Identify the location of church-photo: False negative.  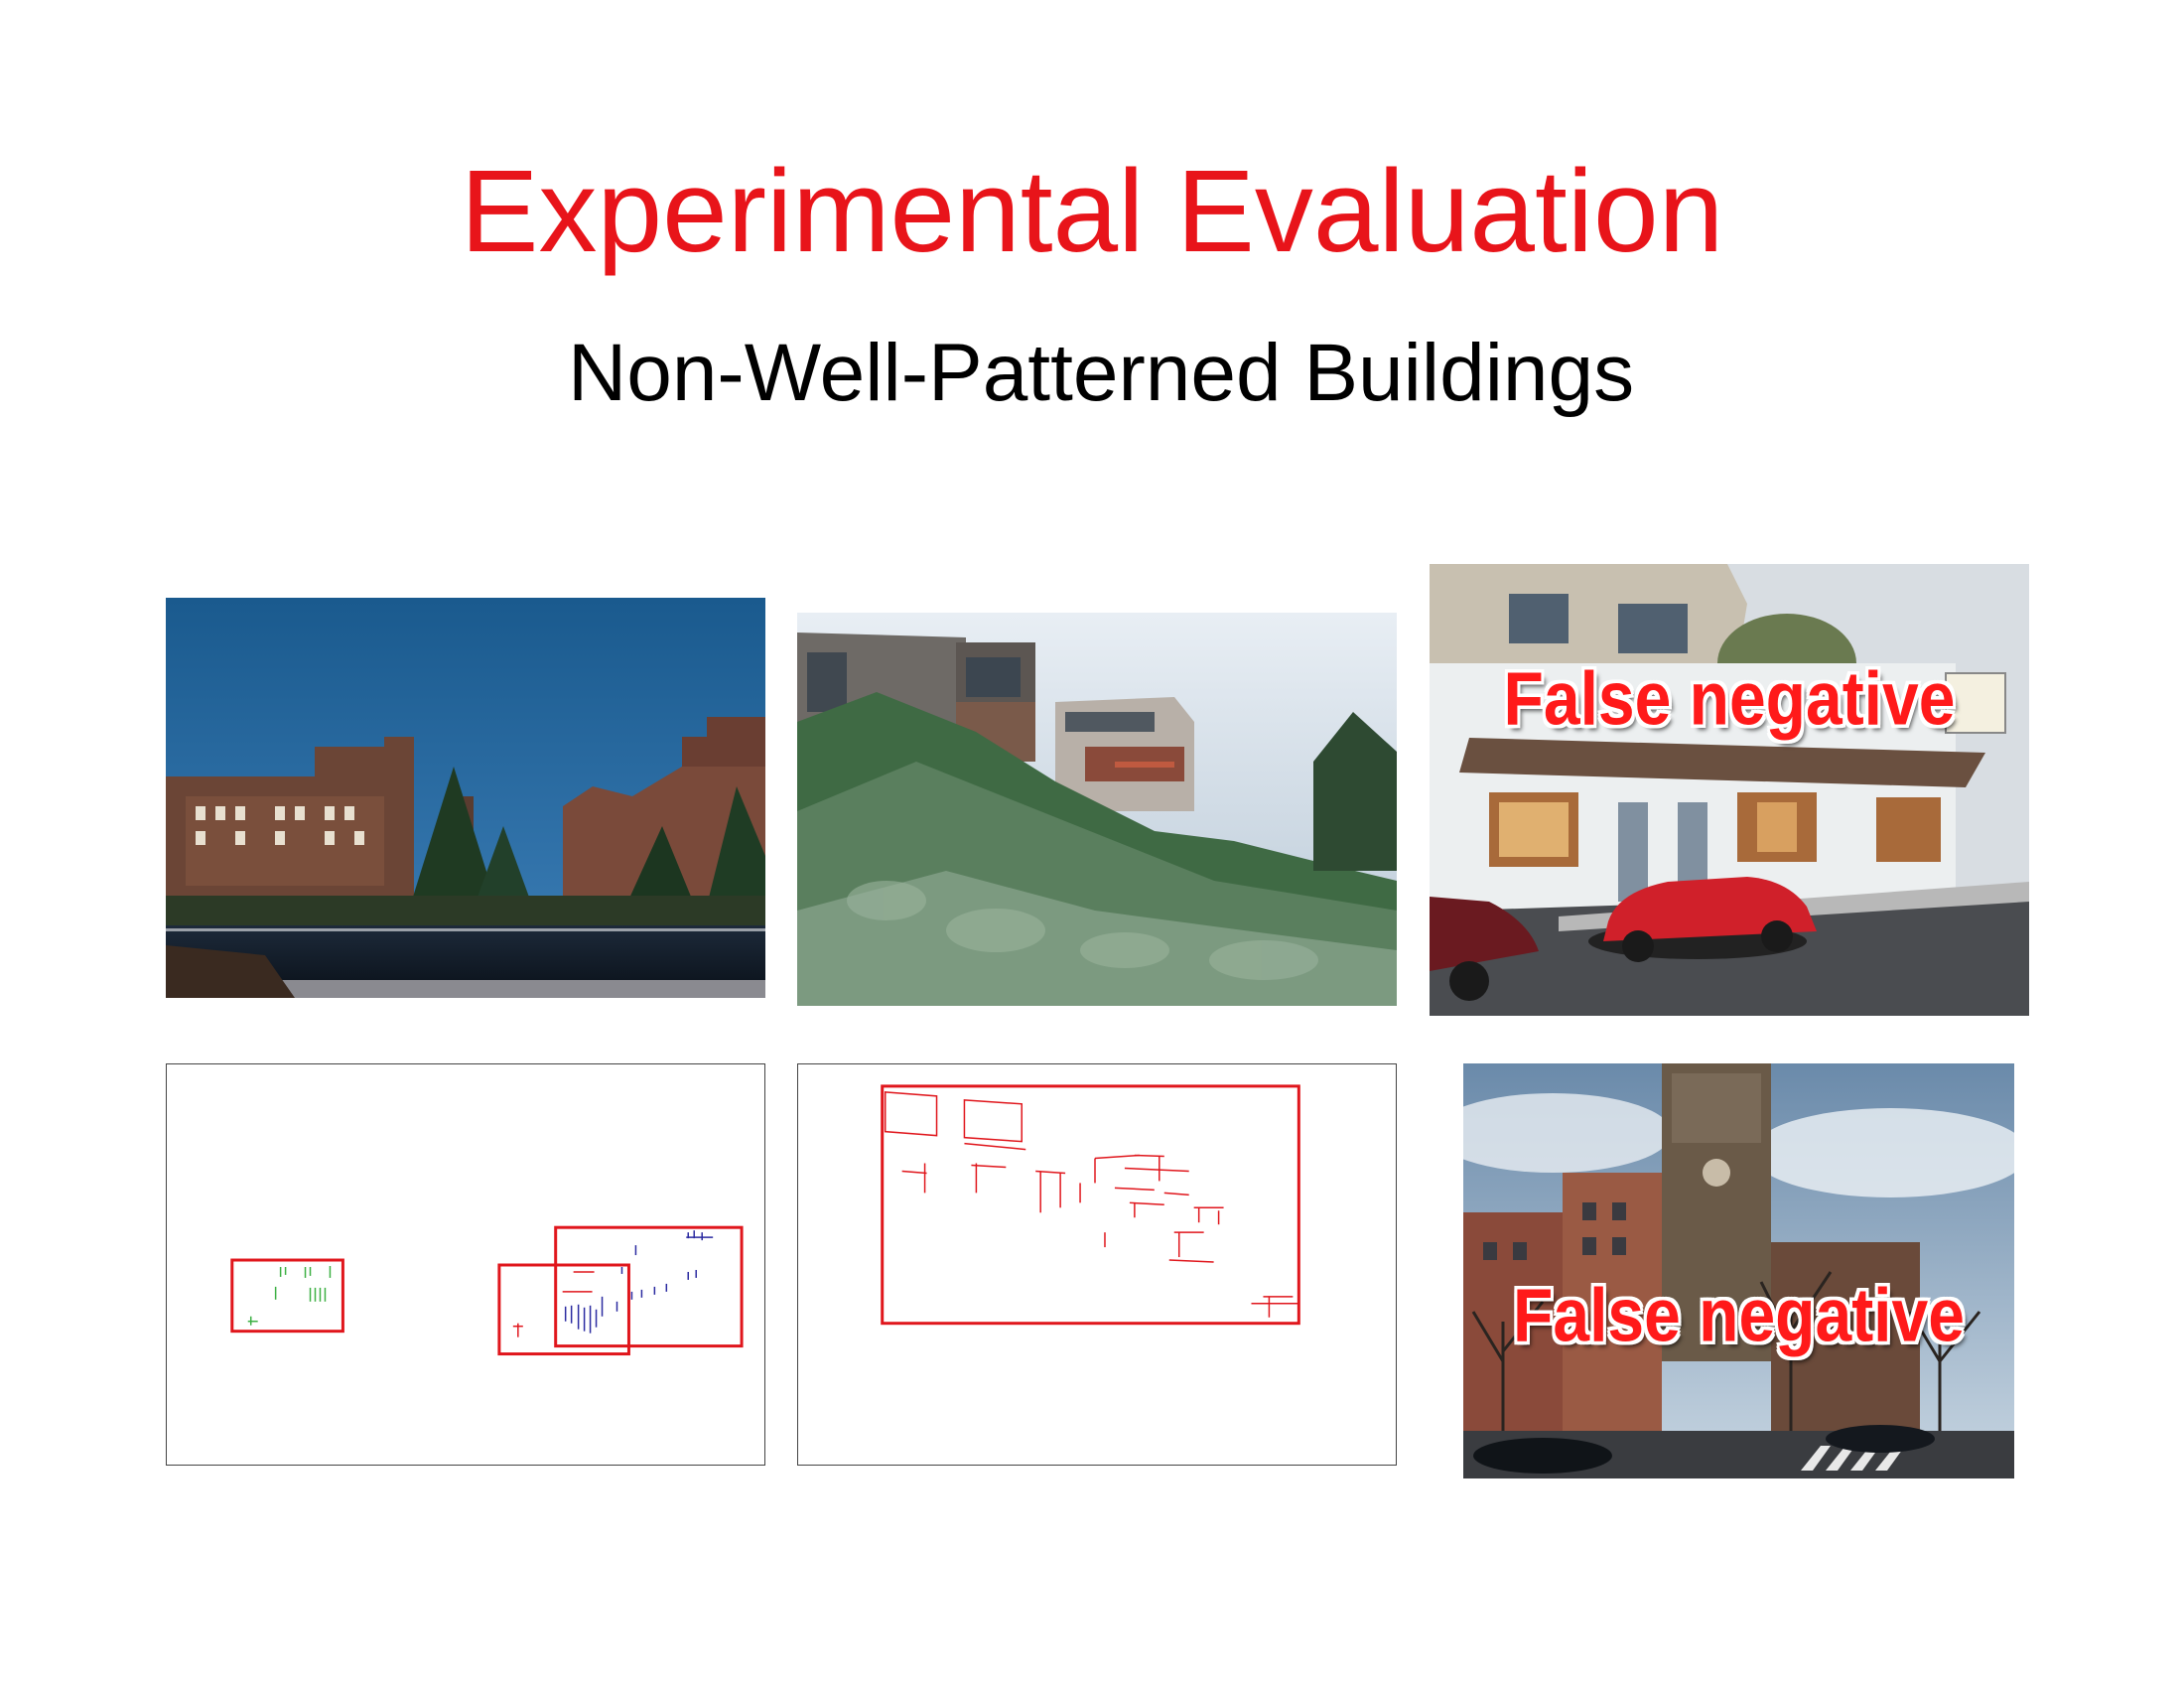
(1738, 1270).